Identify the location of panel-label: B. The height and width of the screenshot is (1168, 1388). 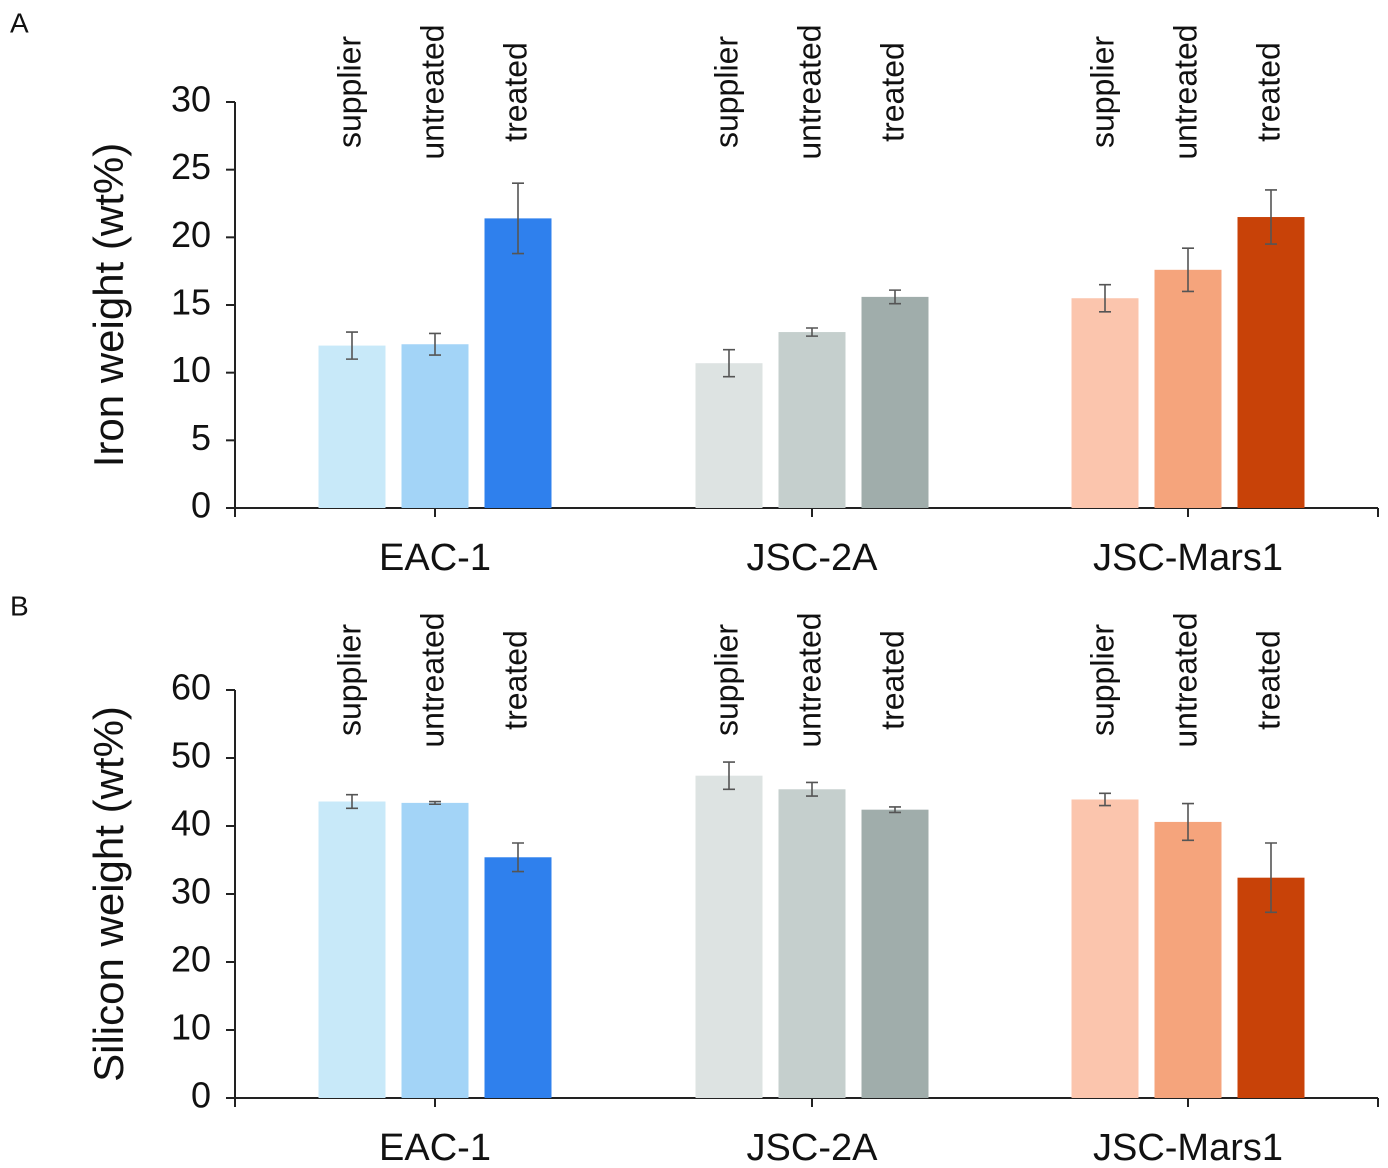
(19, 605).